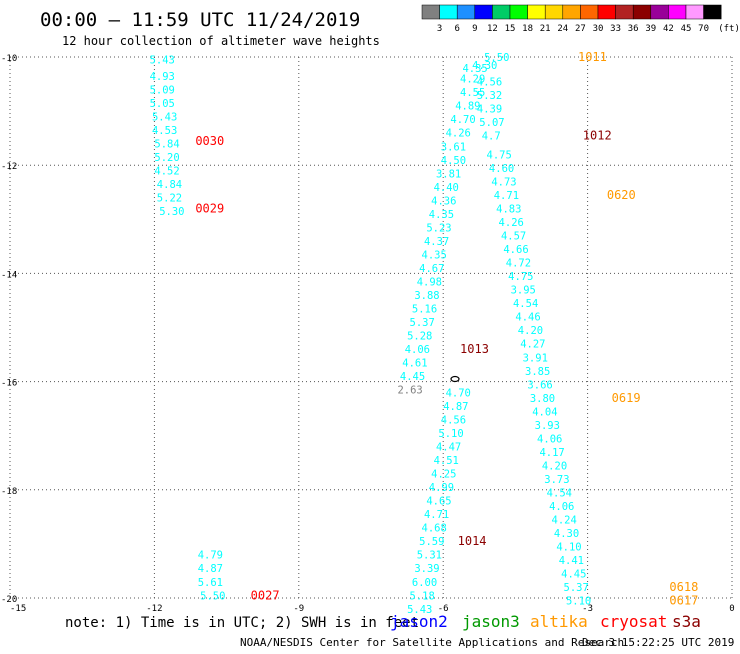  I want to click on colorbar-label: 18, so click(527, 29).